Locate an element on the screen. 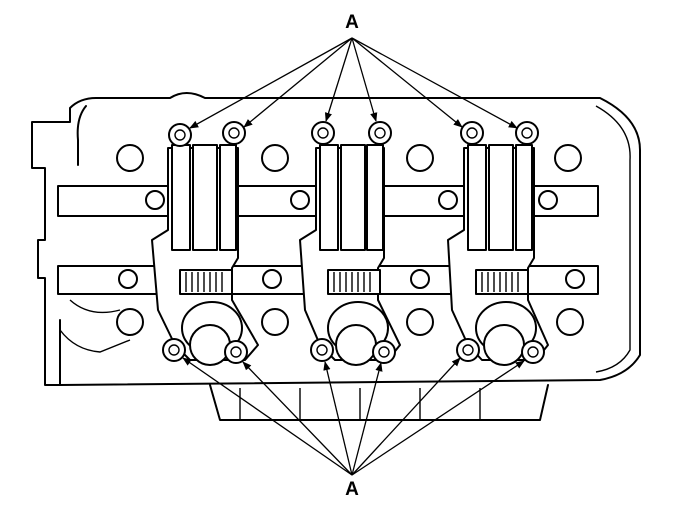 The height and width of the screenshot is (521, 688). callout-label-top: A is located at coordinates (352, 22).